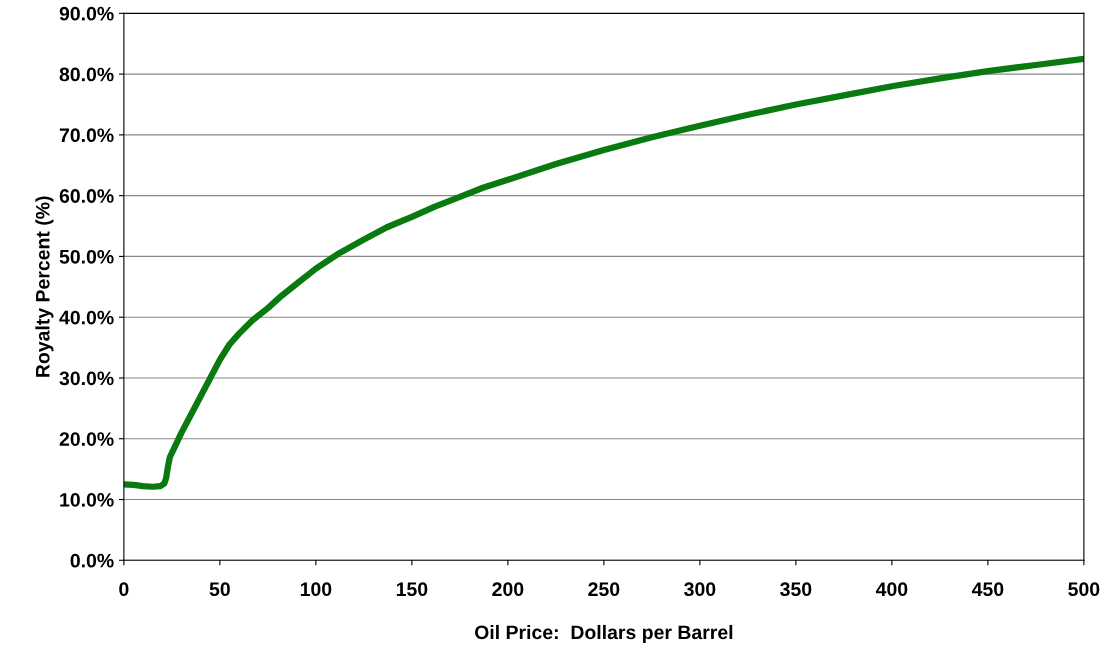 The height and width of the screenshot is (667, 1106). Describe the element at coordinates (86, 13) in the screenshot. I see `y-tick-label: 90.0%` at that location.